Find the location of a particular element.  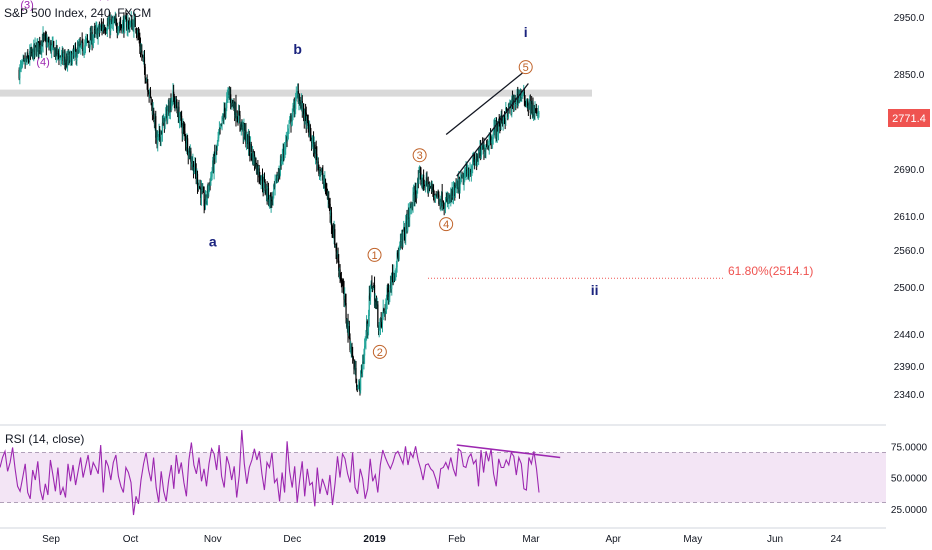

price-tag: 2771.4 is located at coordinates (909, 119).